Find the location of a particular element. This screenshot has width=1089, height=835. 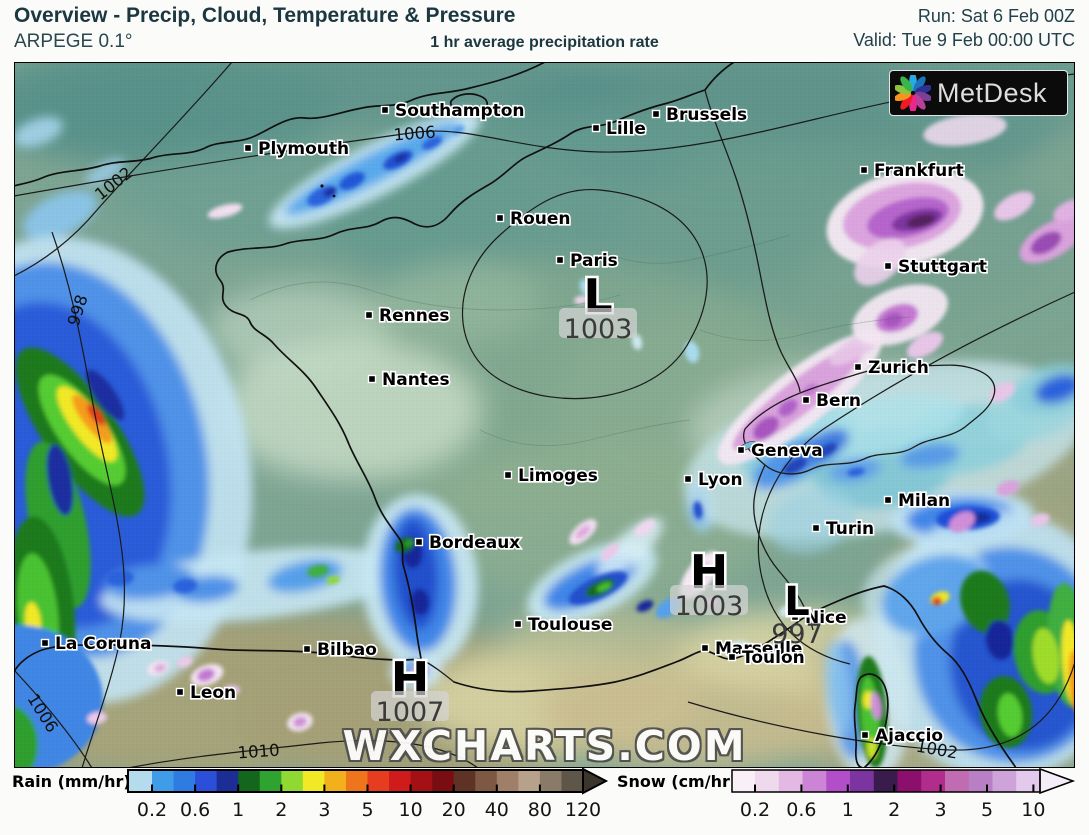

city-label-lyon: Lyon is located at coordinates (720, 480).